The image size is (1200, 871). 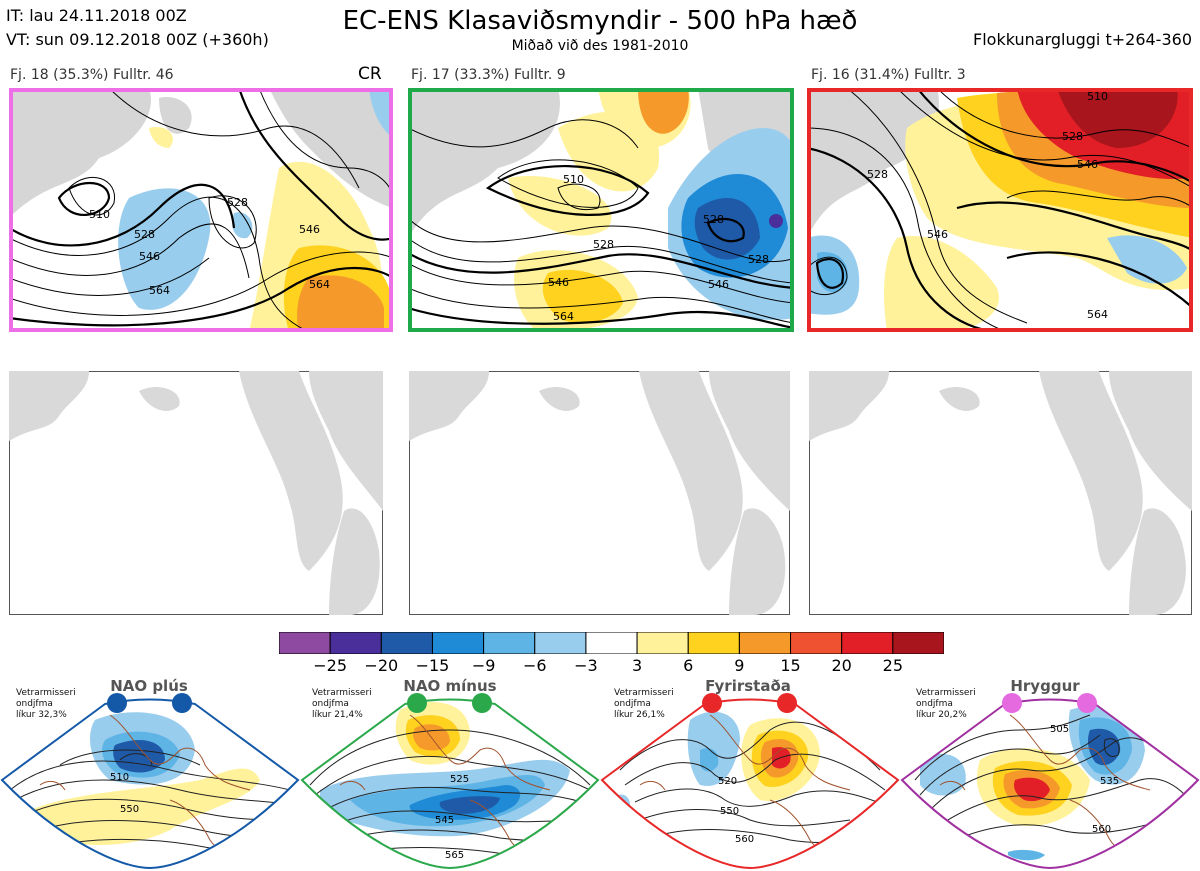 I want to click on regime-2-map: 525 545 565, so click(x=450, y=781).